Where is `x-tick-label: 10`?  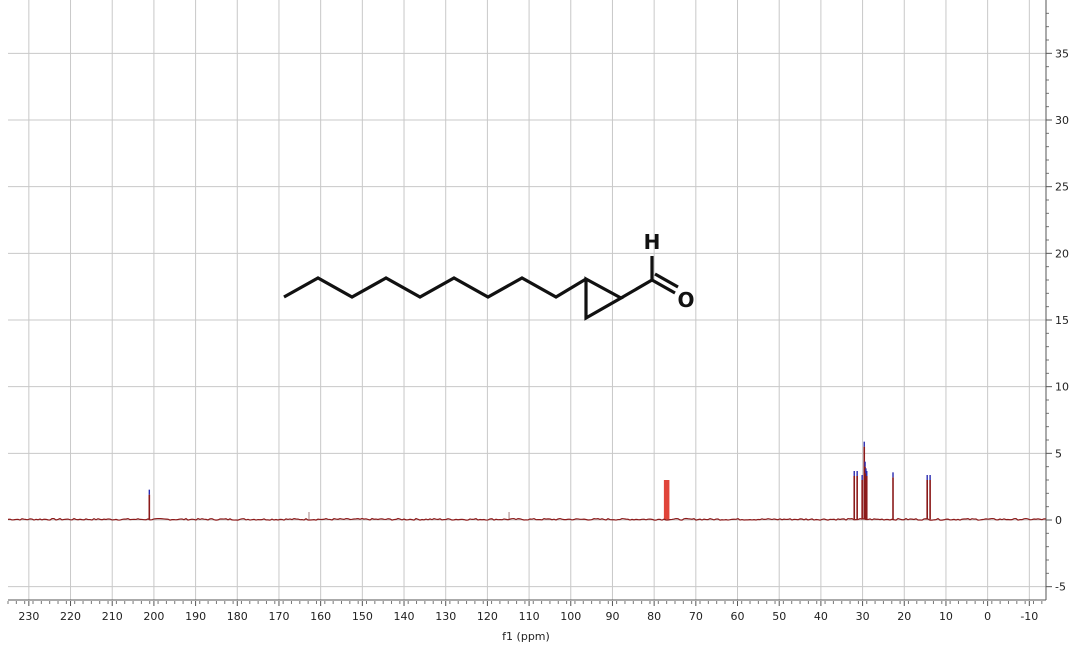
x-tick-label: 10 is located at coordinates (946, 616).